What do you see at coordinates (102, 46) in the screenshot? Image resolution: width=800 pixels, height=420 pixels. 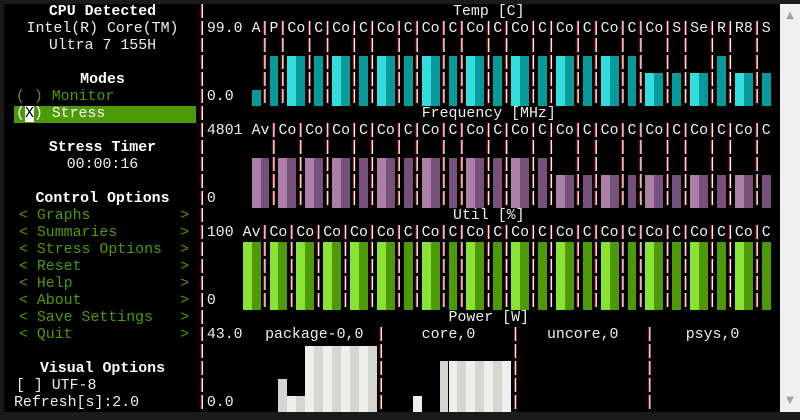 I see `cpu-name-line2: Ultra 7 155H` at bounding box center [102, 46].